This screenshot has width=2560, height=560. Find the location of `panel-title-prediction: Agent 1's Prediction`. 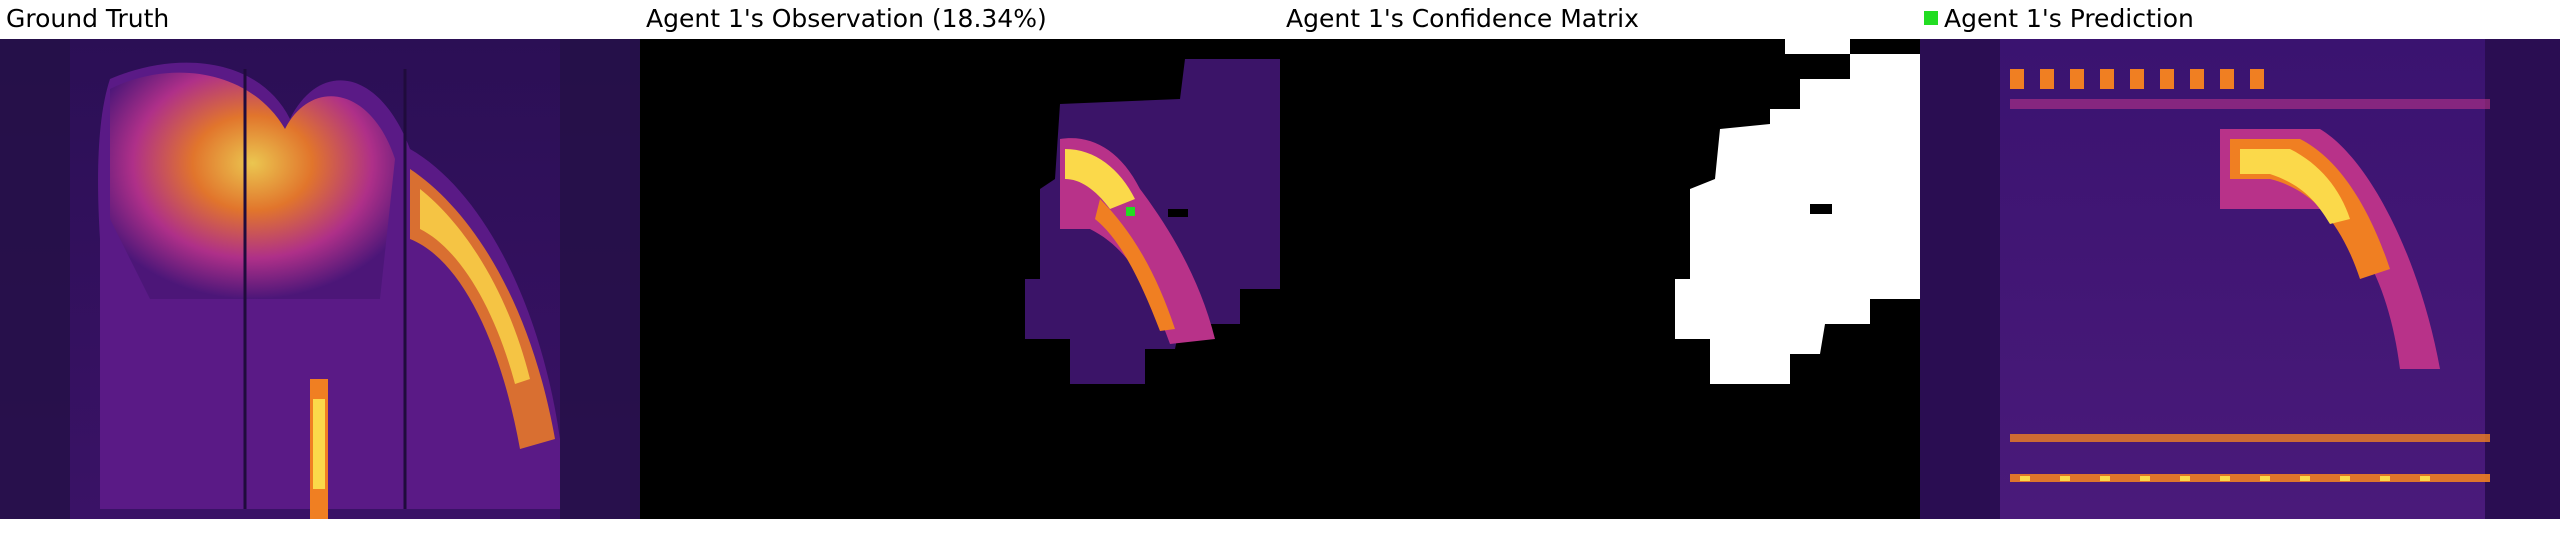

panel-title-prediction: Agent 1's Prediction is located at coordinates (2059, 19).